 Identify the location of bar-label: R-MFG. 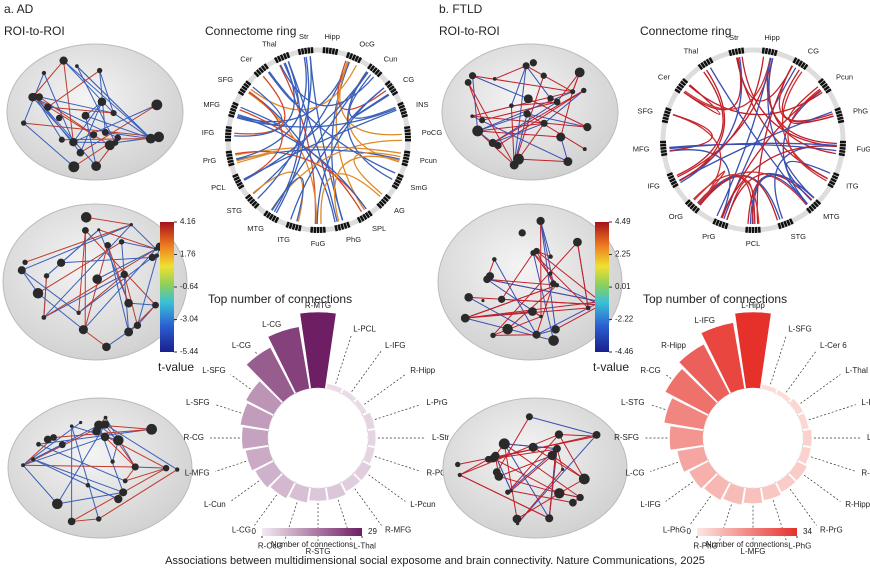
(398, 529).